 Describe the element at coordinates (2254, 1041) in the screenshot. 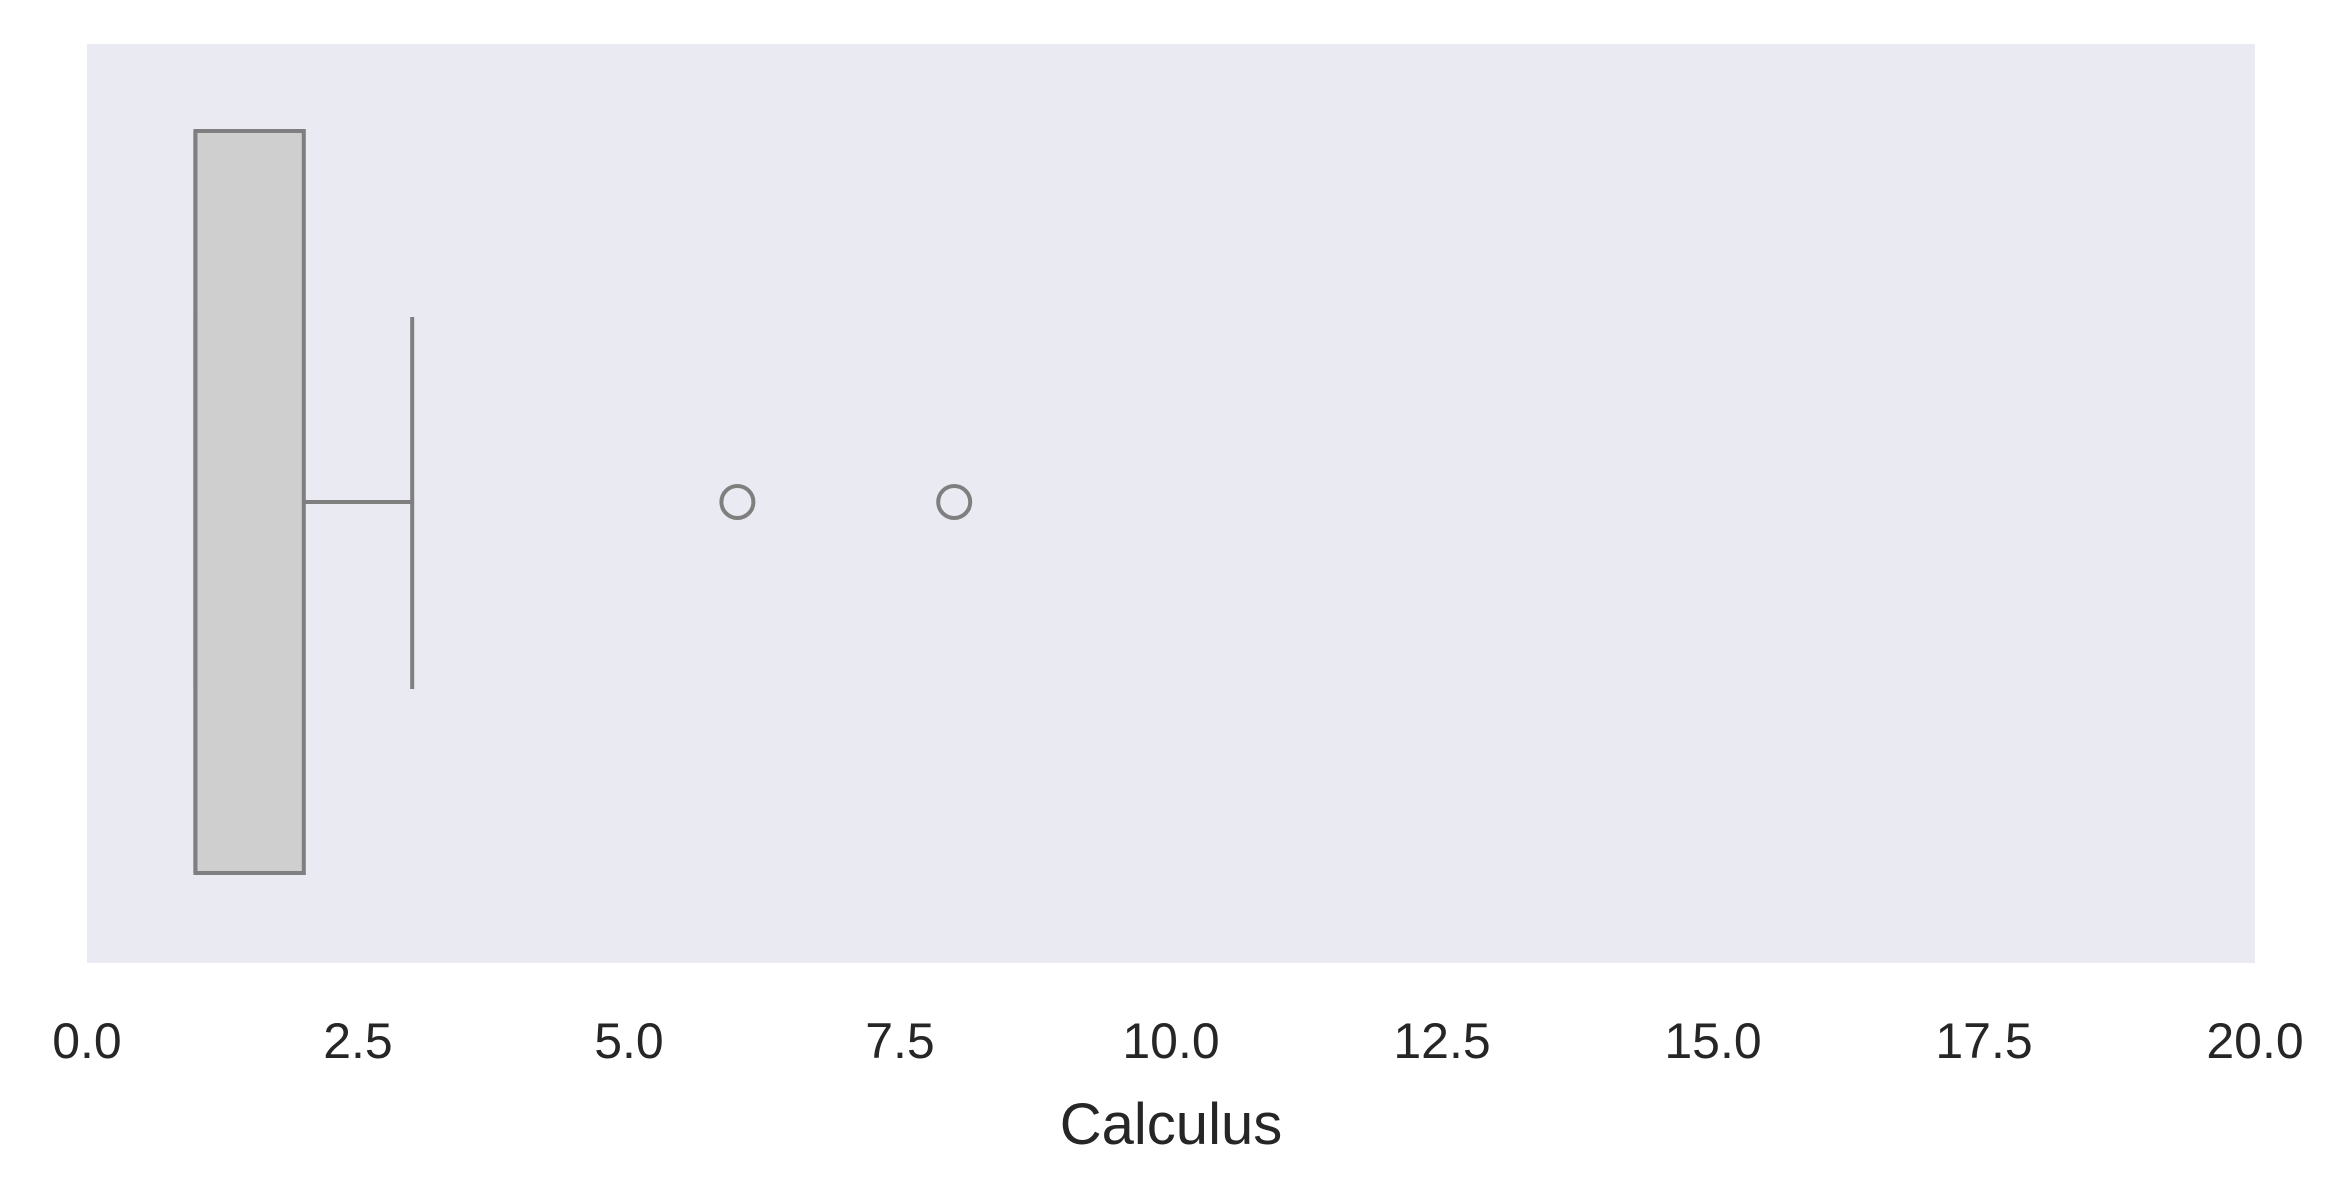

I see `x-tick-label: 20.0` at that location.